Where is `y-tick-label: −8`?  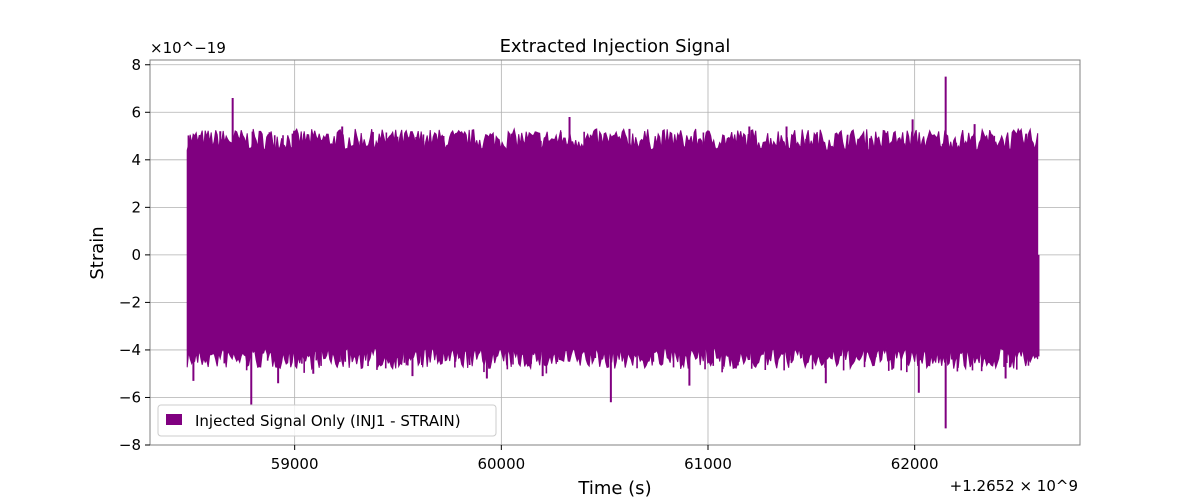
y-tick-label: −8 is located at coordinates (130, 445).